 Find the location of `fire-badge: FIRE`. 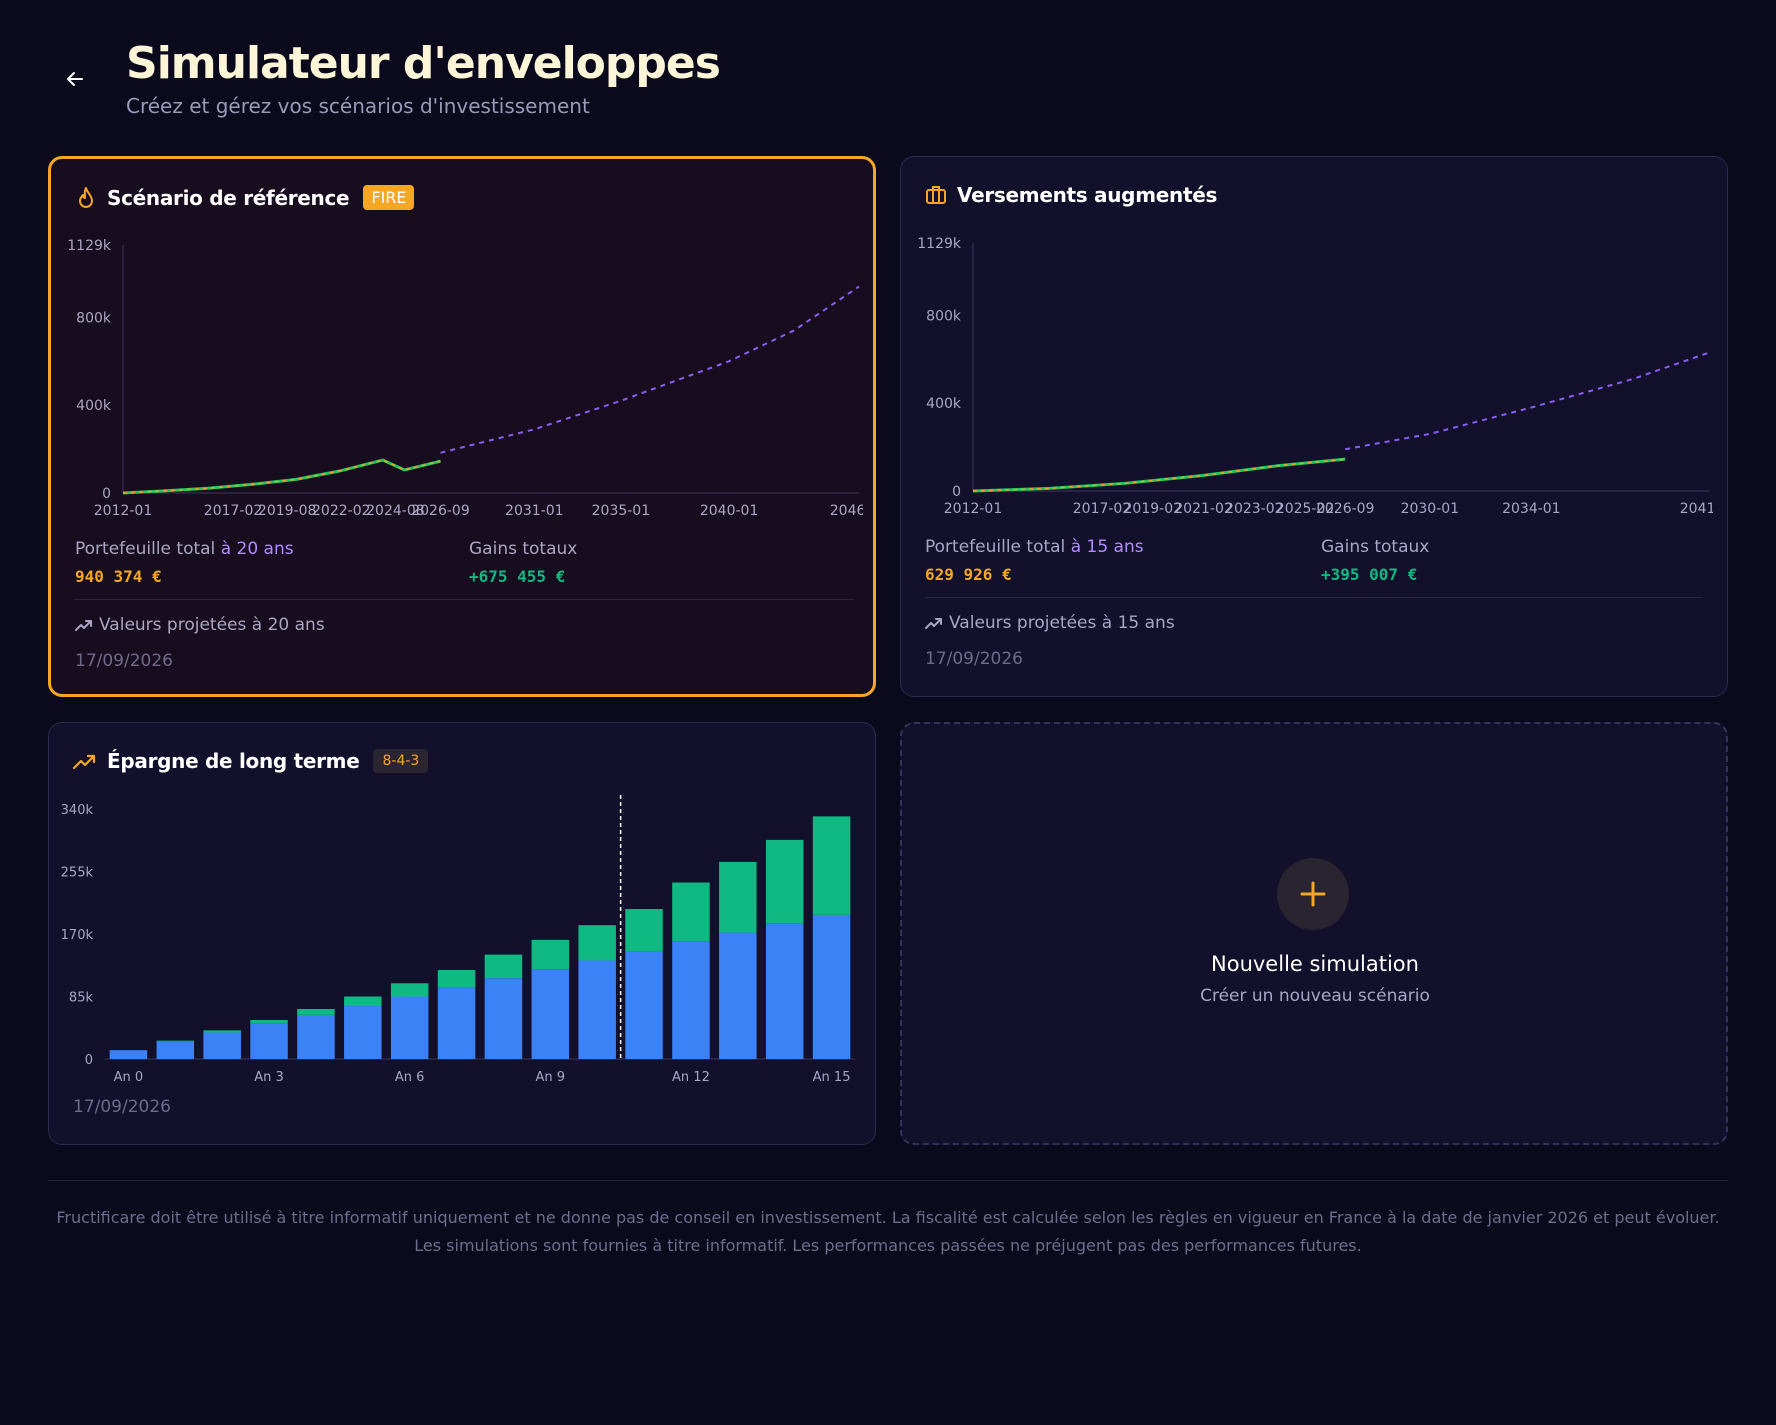

fire-badge: FIRE is located at coordinates (389, 197).